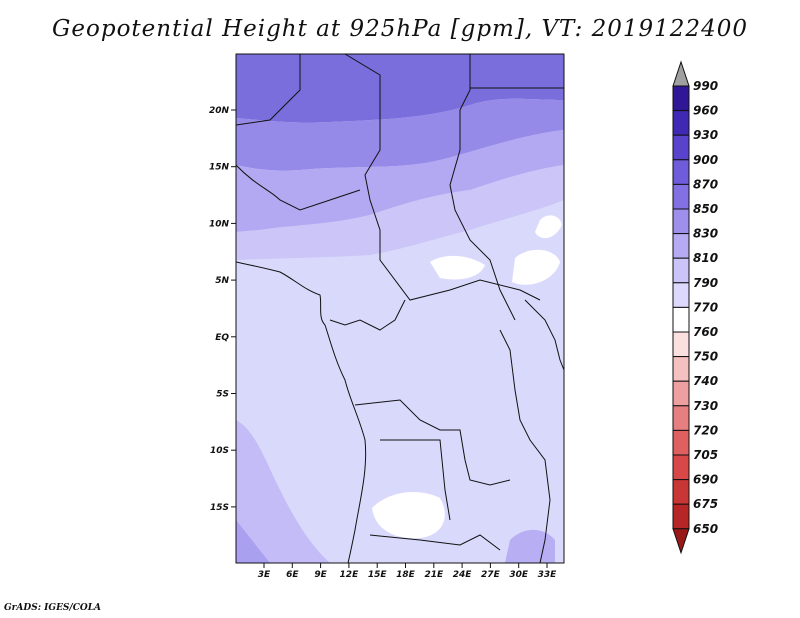 This screenshot has height=618, width=800. What do you see at coordinates (705, 406) in the screenshot?
I see `colorbar-level-label: 730` at bounding box center [705, 406].